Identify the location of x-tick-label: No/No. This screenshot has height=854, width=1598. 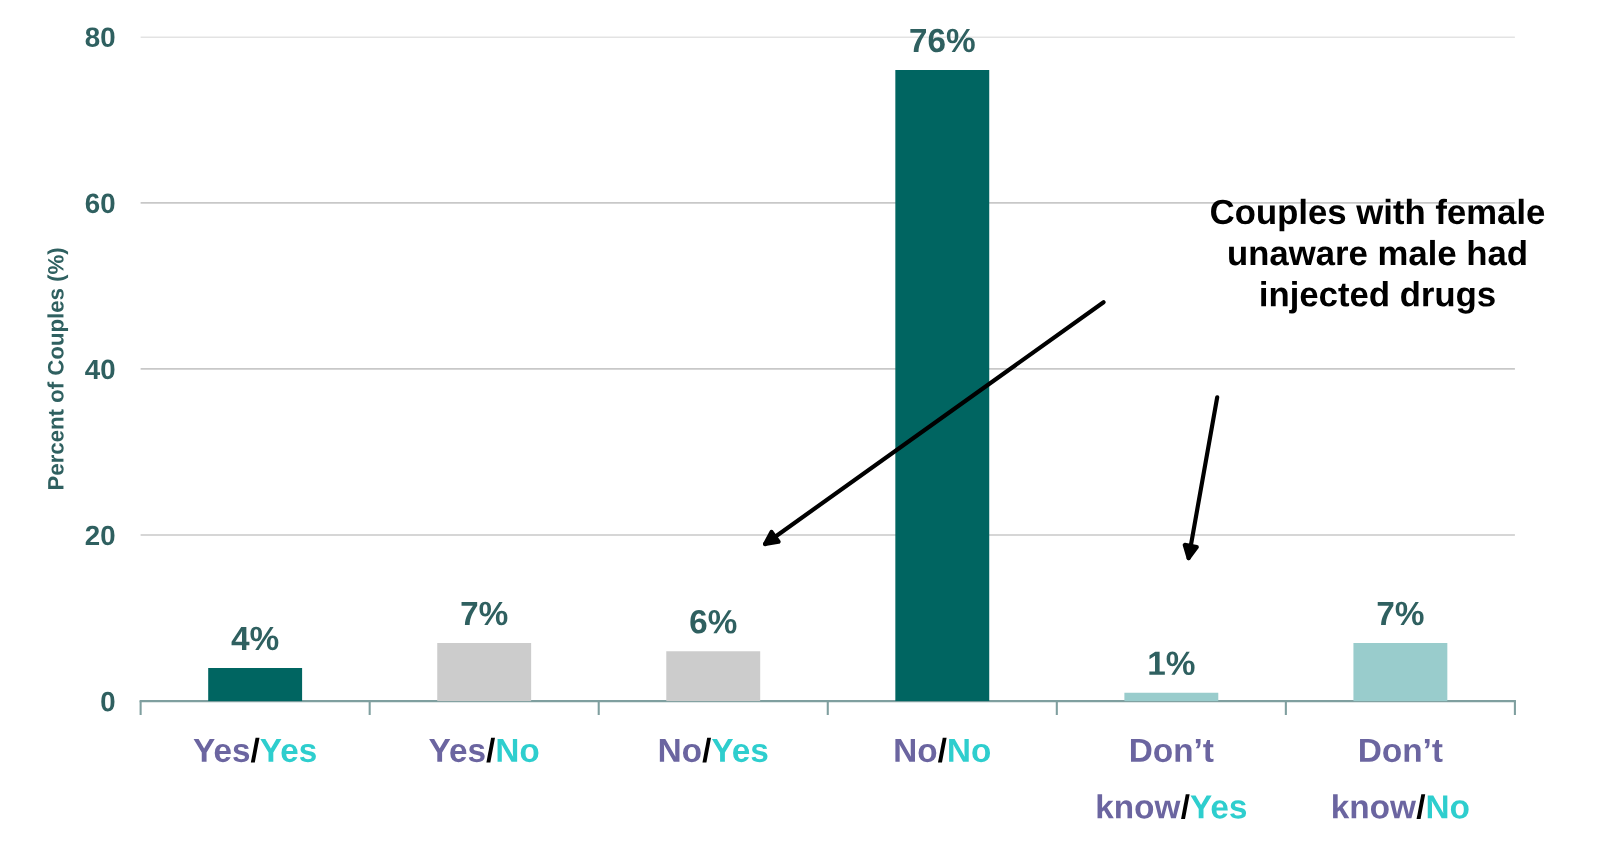
(943, 750).